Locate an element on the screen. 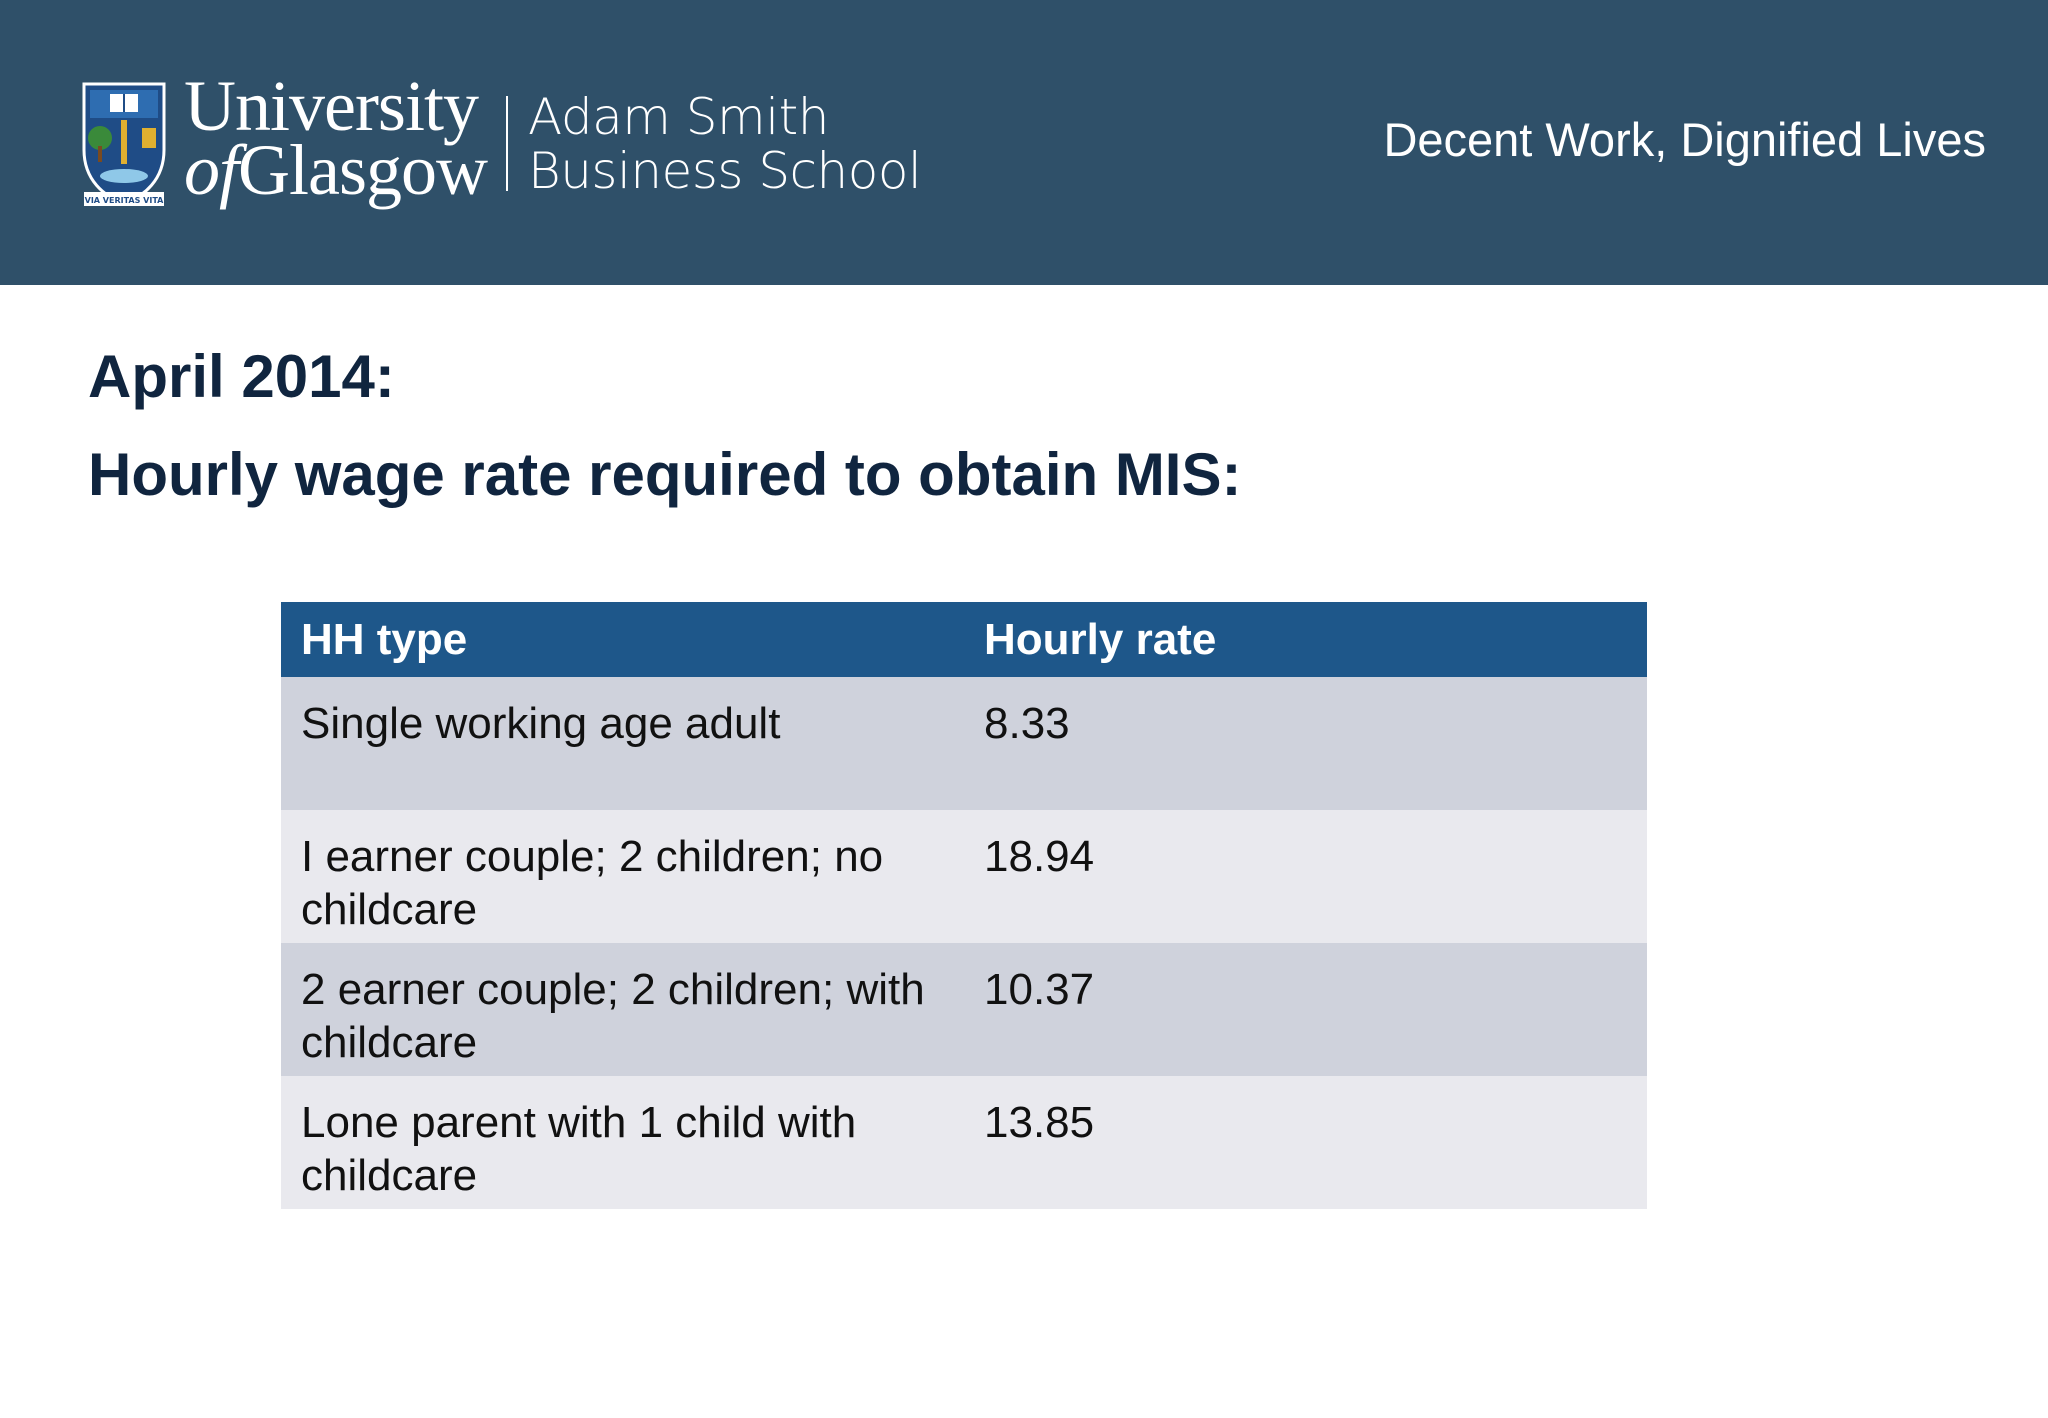 The width and height of the screenshot is (2048, 1418). hh-type-cell: Lone parent with 1 child with childcare is located at coordinates (622, 1142).